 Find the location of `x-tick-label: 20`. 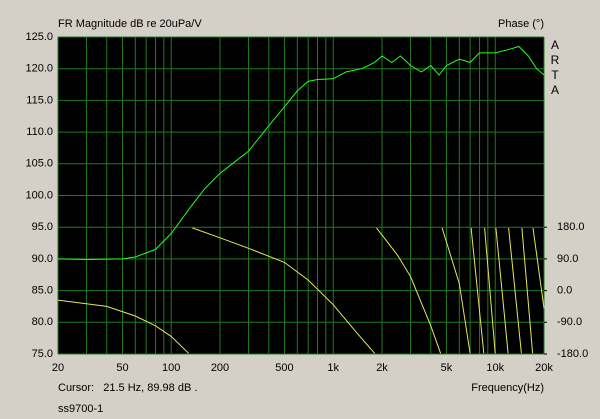

x-tick-label: 20 is located at coordinates (58, 368).